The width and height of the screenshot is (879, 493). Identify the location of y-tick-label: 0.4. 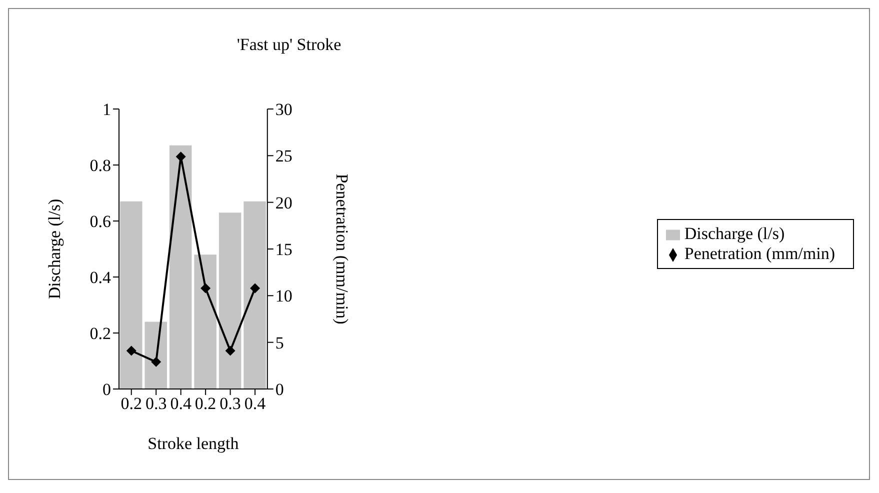
(101, 278).